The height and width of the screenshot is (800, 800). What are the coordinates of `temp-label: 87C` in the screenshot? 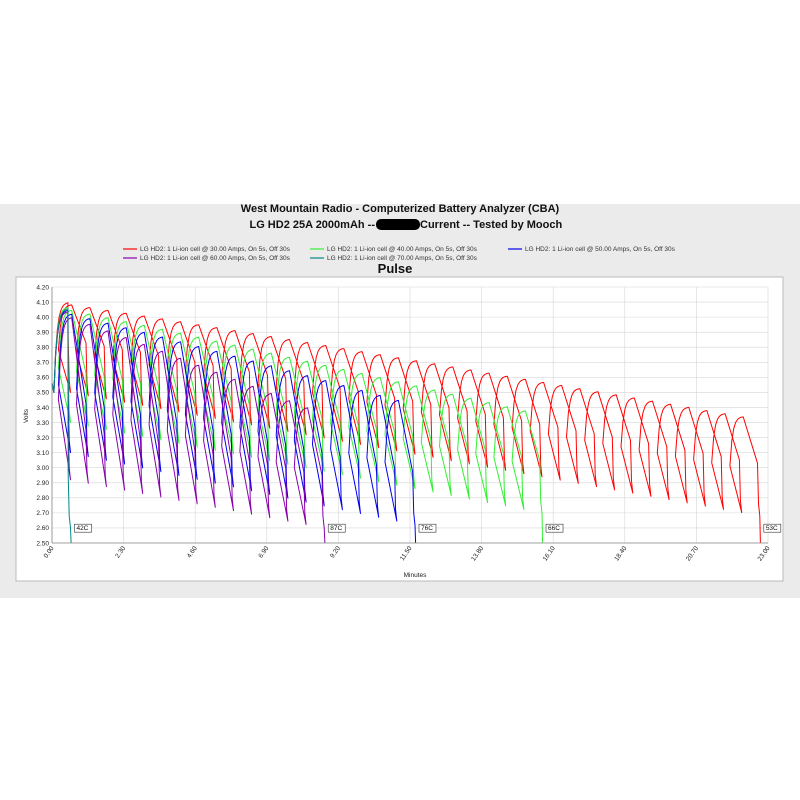 It's located at (336, 528).